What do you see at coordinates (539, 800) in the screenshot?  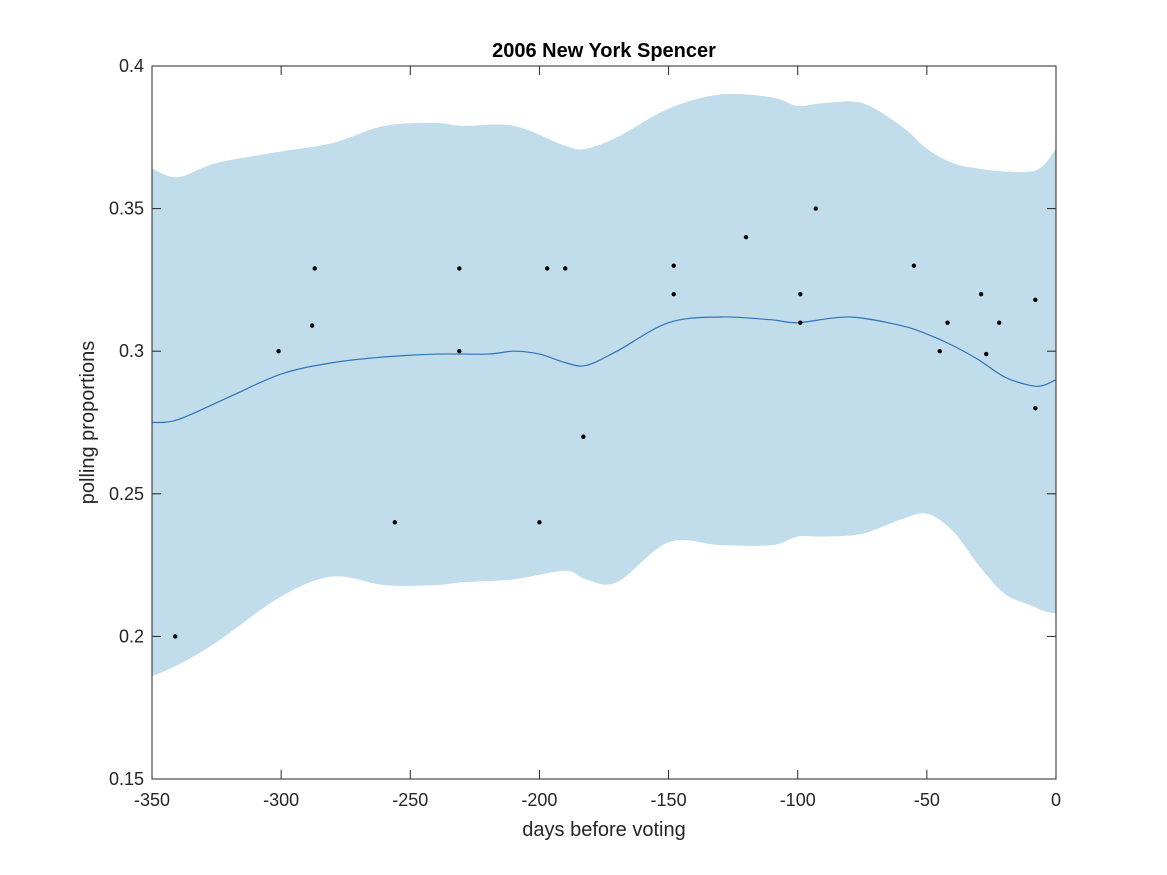 I see `x-tick-label: -200` at bounding box center [539, 800].